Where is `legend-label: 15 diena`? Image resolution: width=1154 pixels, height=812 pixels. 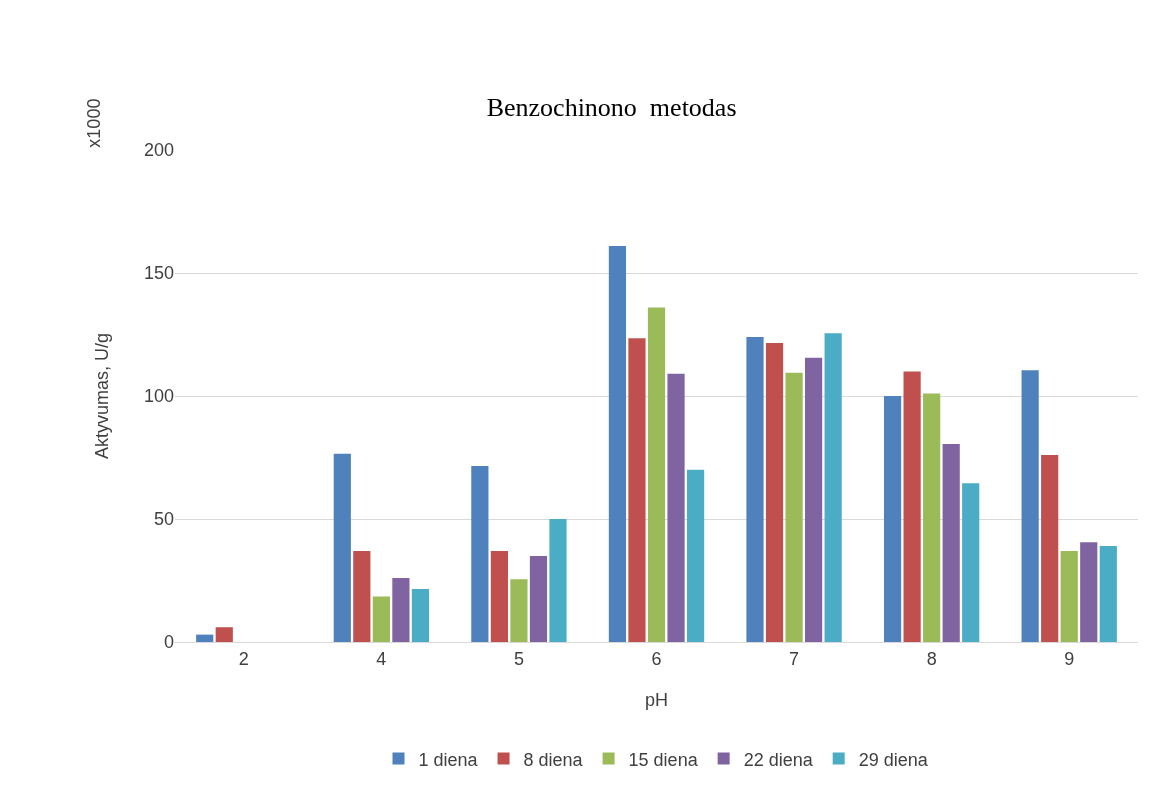
legend-label: 15 diena is located at coordinates (663, 759).